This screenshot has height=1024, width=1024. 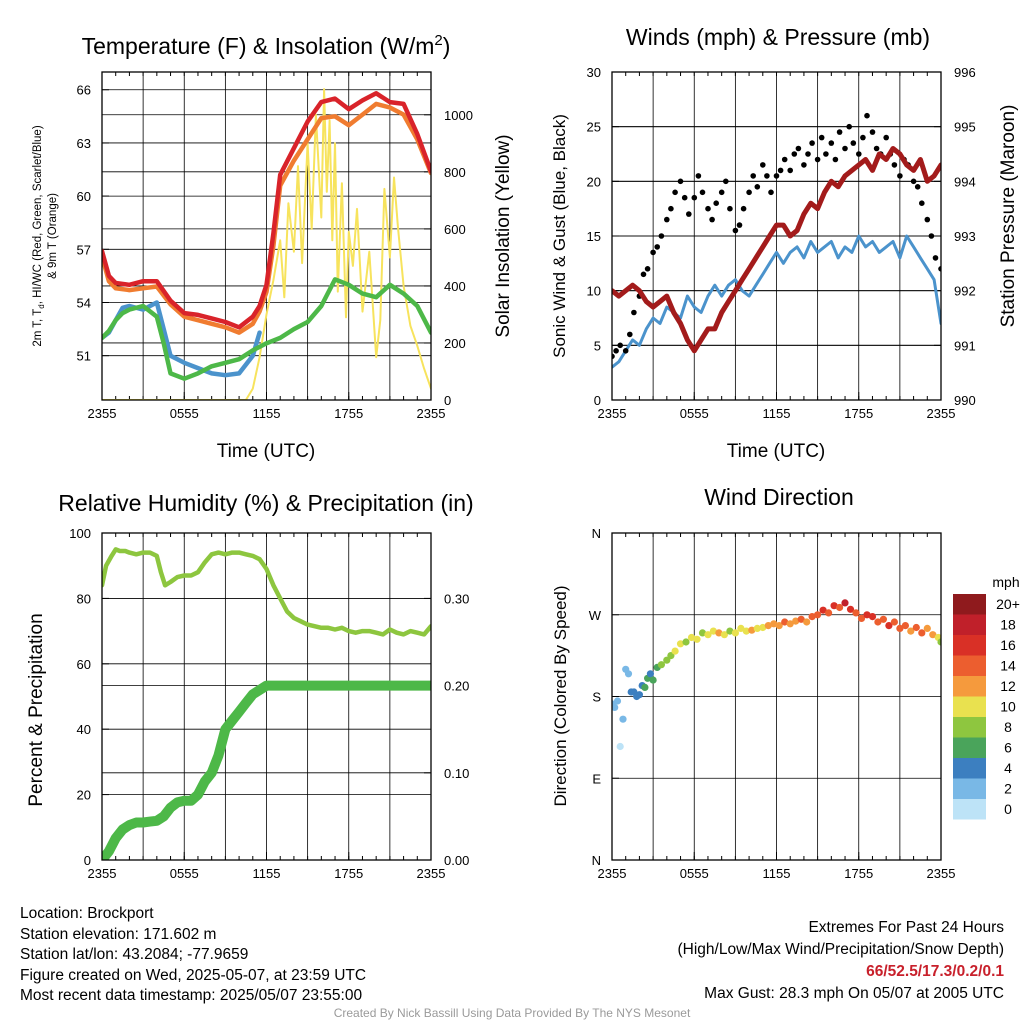 I want to click on y-tick-label: 10, so click(x=594, y=291).